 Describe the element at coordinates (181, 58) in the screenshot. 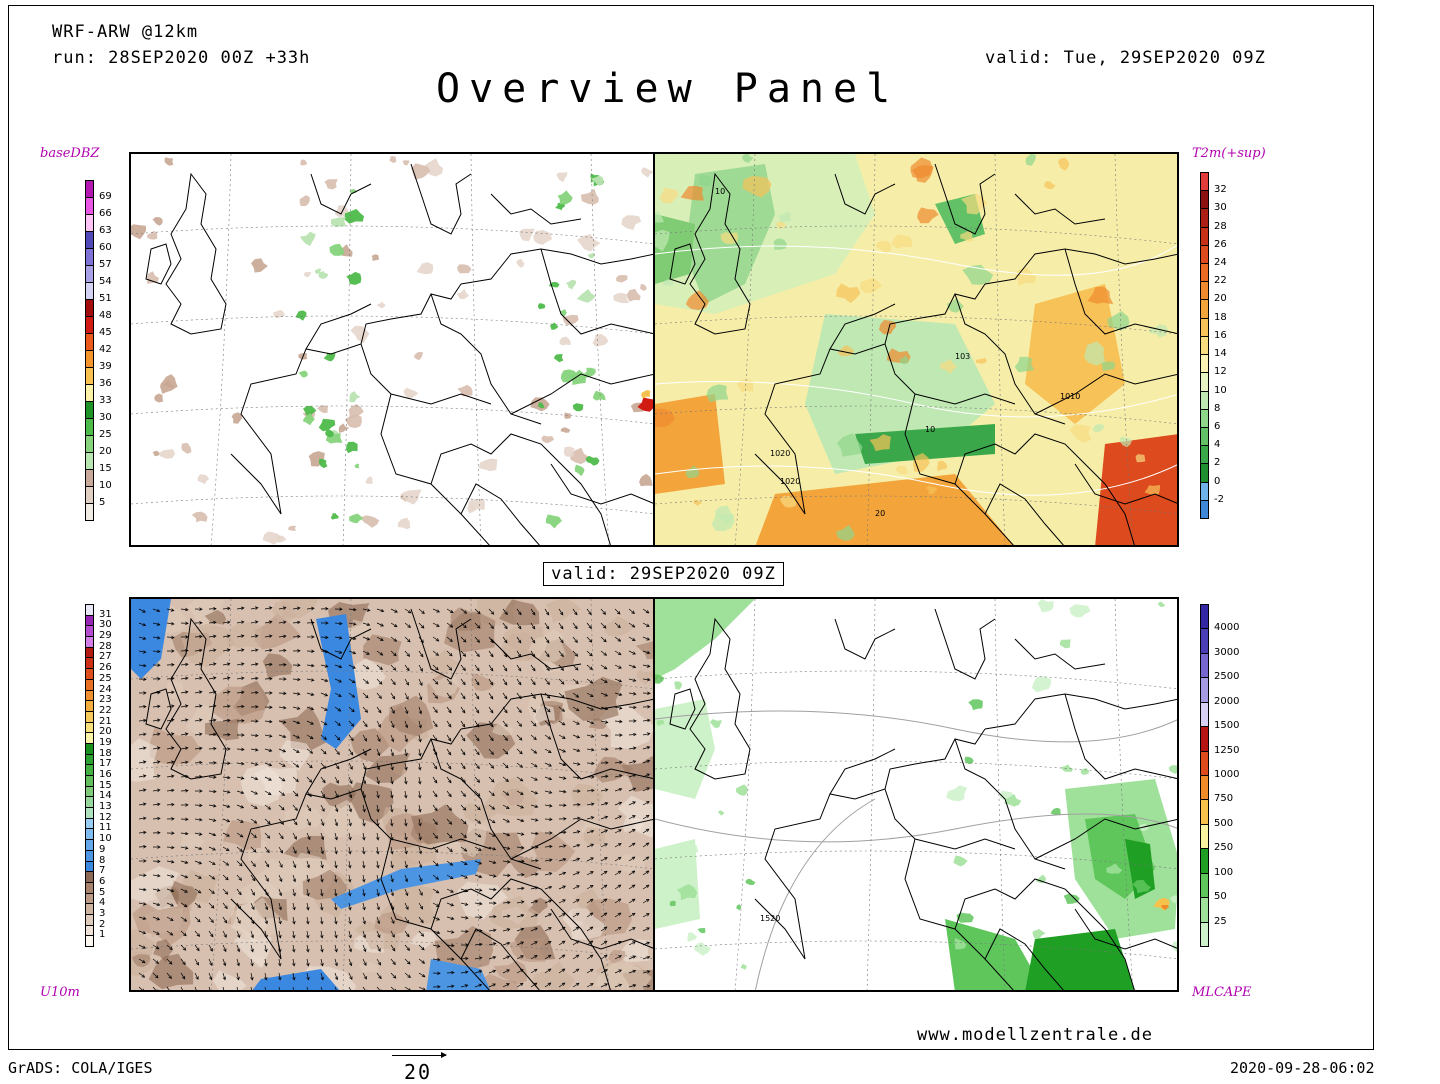

I see `run-label: run: 28SEP2020 00Z +33h` at that location.